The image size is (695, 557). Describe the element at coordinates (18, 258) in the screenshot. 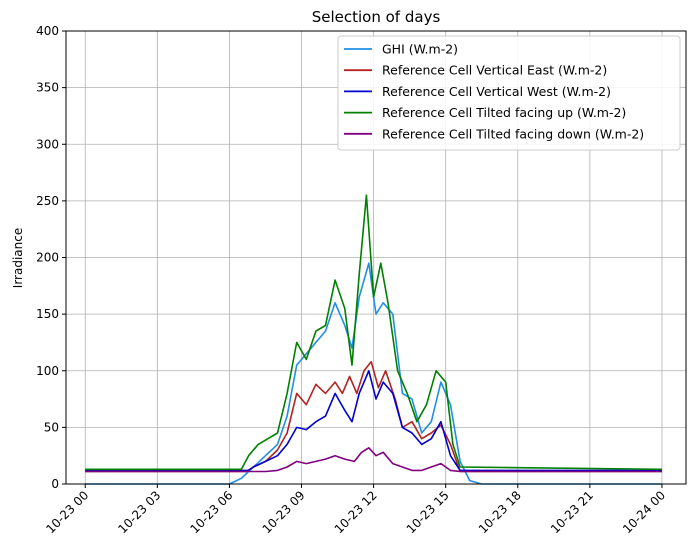

I see `y-axis-label: Irradiance` at that location.